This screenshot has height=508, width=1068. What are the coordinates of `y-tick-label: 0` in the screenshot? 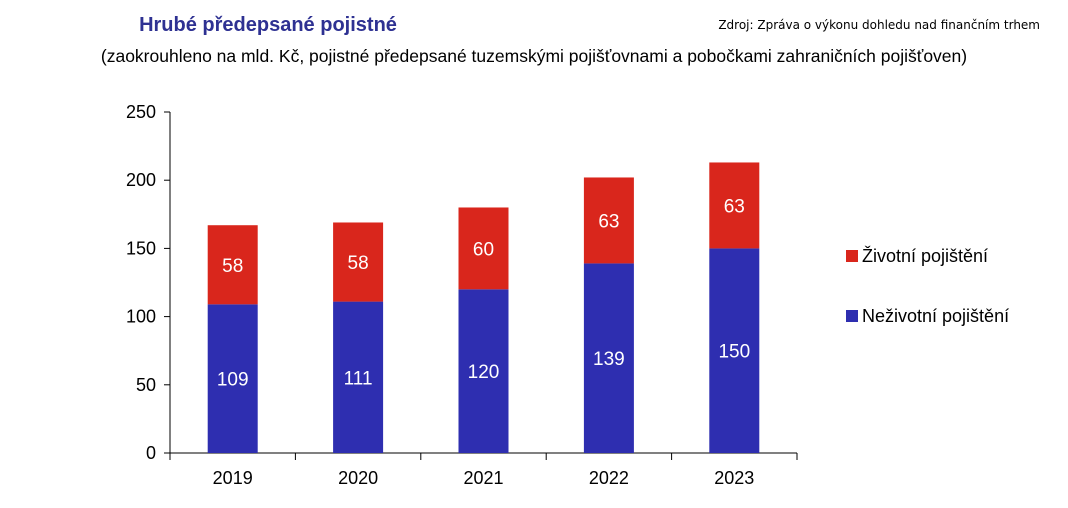 It's located at (151, 453).